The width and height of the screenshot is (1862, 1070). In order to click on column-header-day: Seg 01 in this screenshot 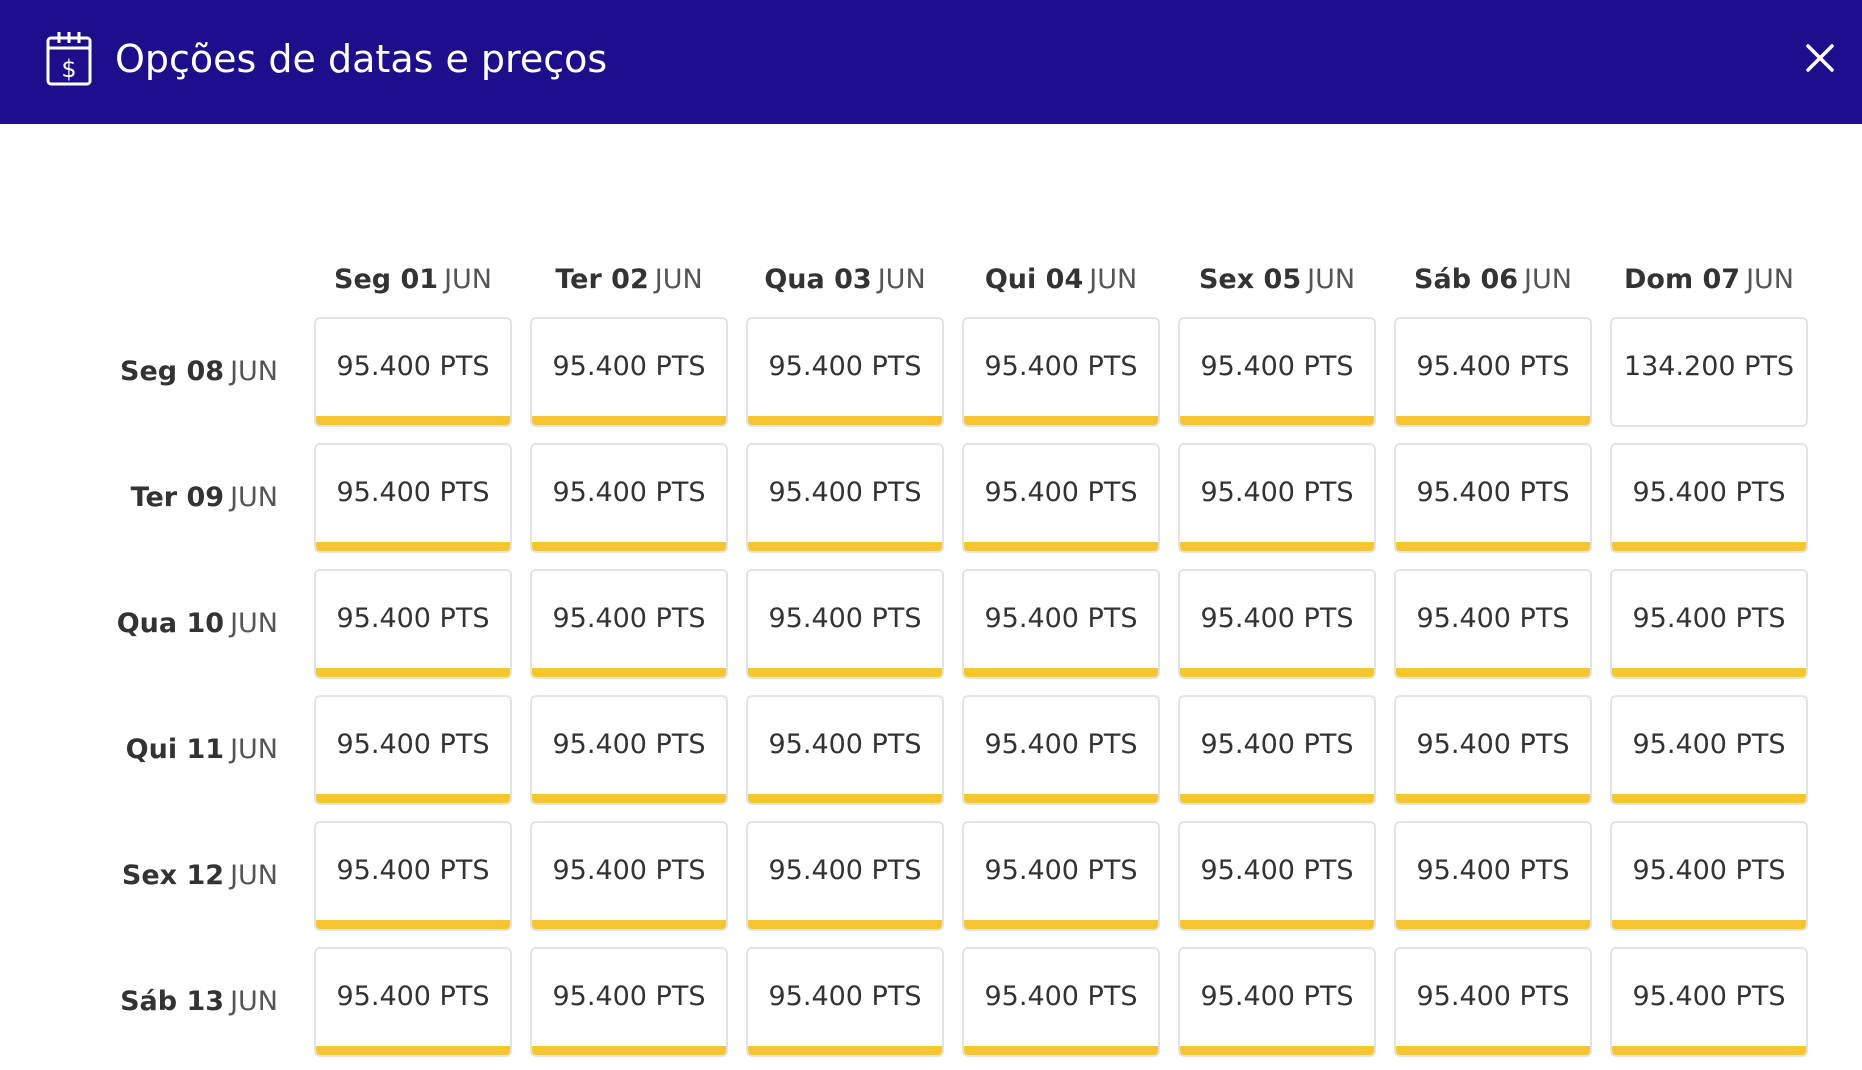, I will do `click(386, 279)`.